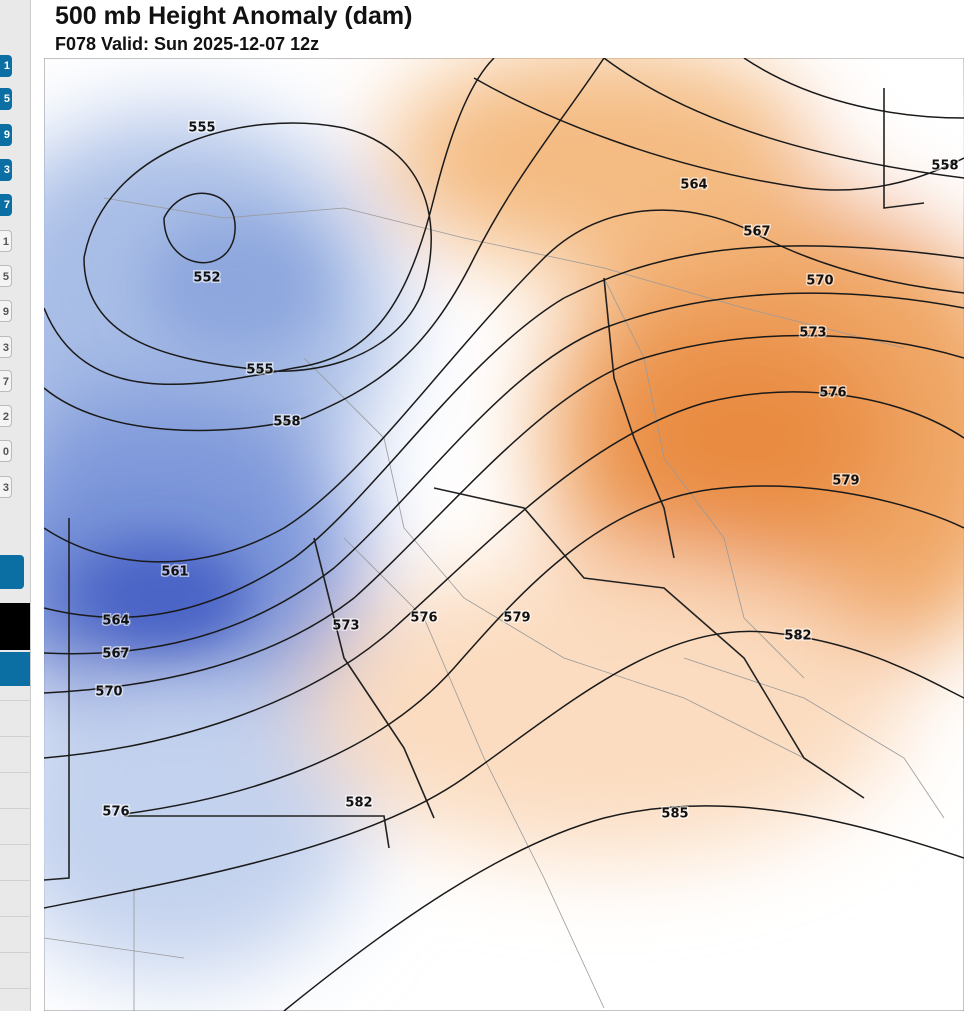 The width and height of the screenshot is (964, 1011). What do you see at coordinates (6, 416) in the screenshot?
I see `sidebar-button: 2` at bounding box center [6, 416].